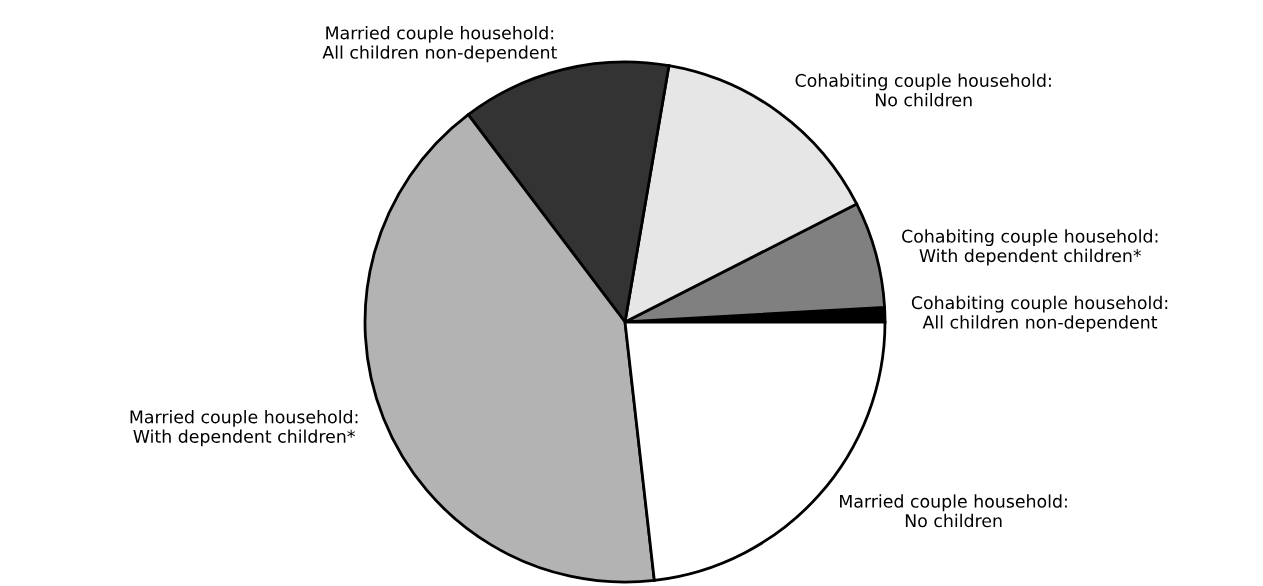 This screenshot has width=1263, height=586. What do you see at coordinates (923, 90) in the screenshot?
I see `slice-label: Cohabiting couple household: No children` at bounding box center [923, 90].